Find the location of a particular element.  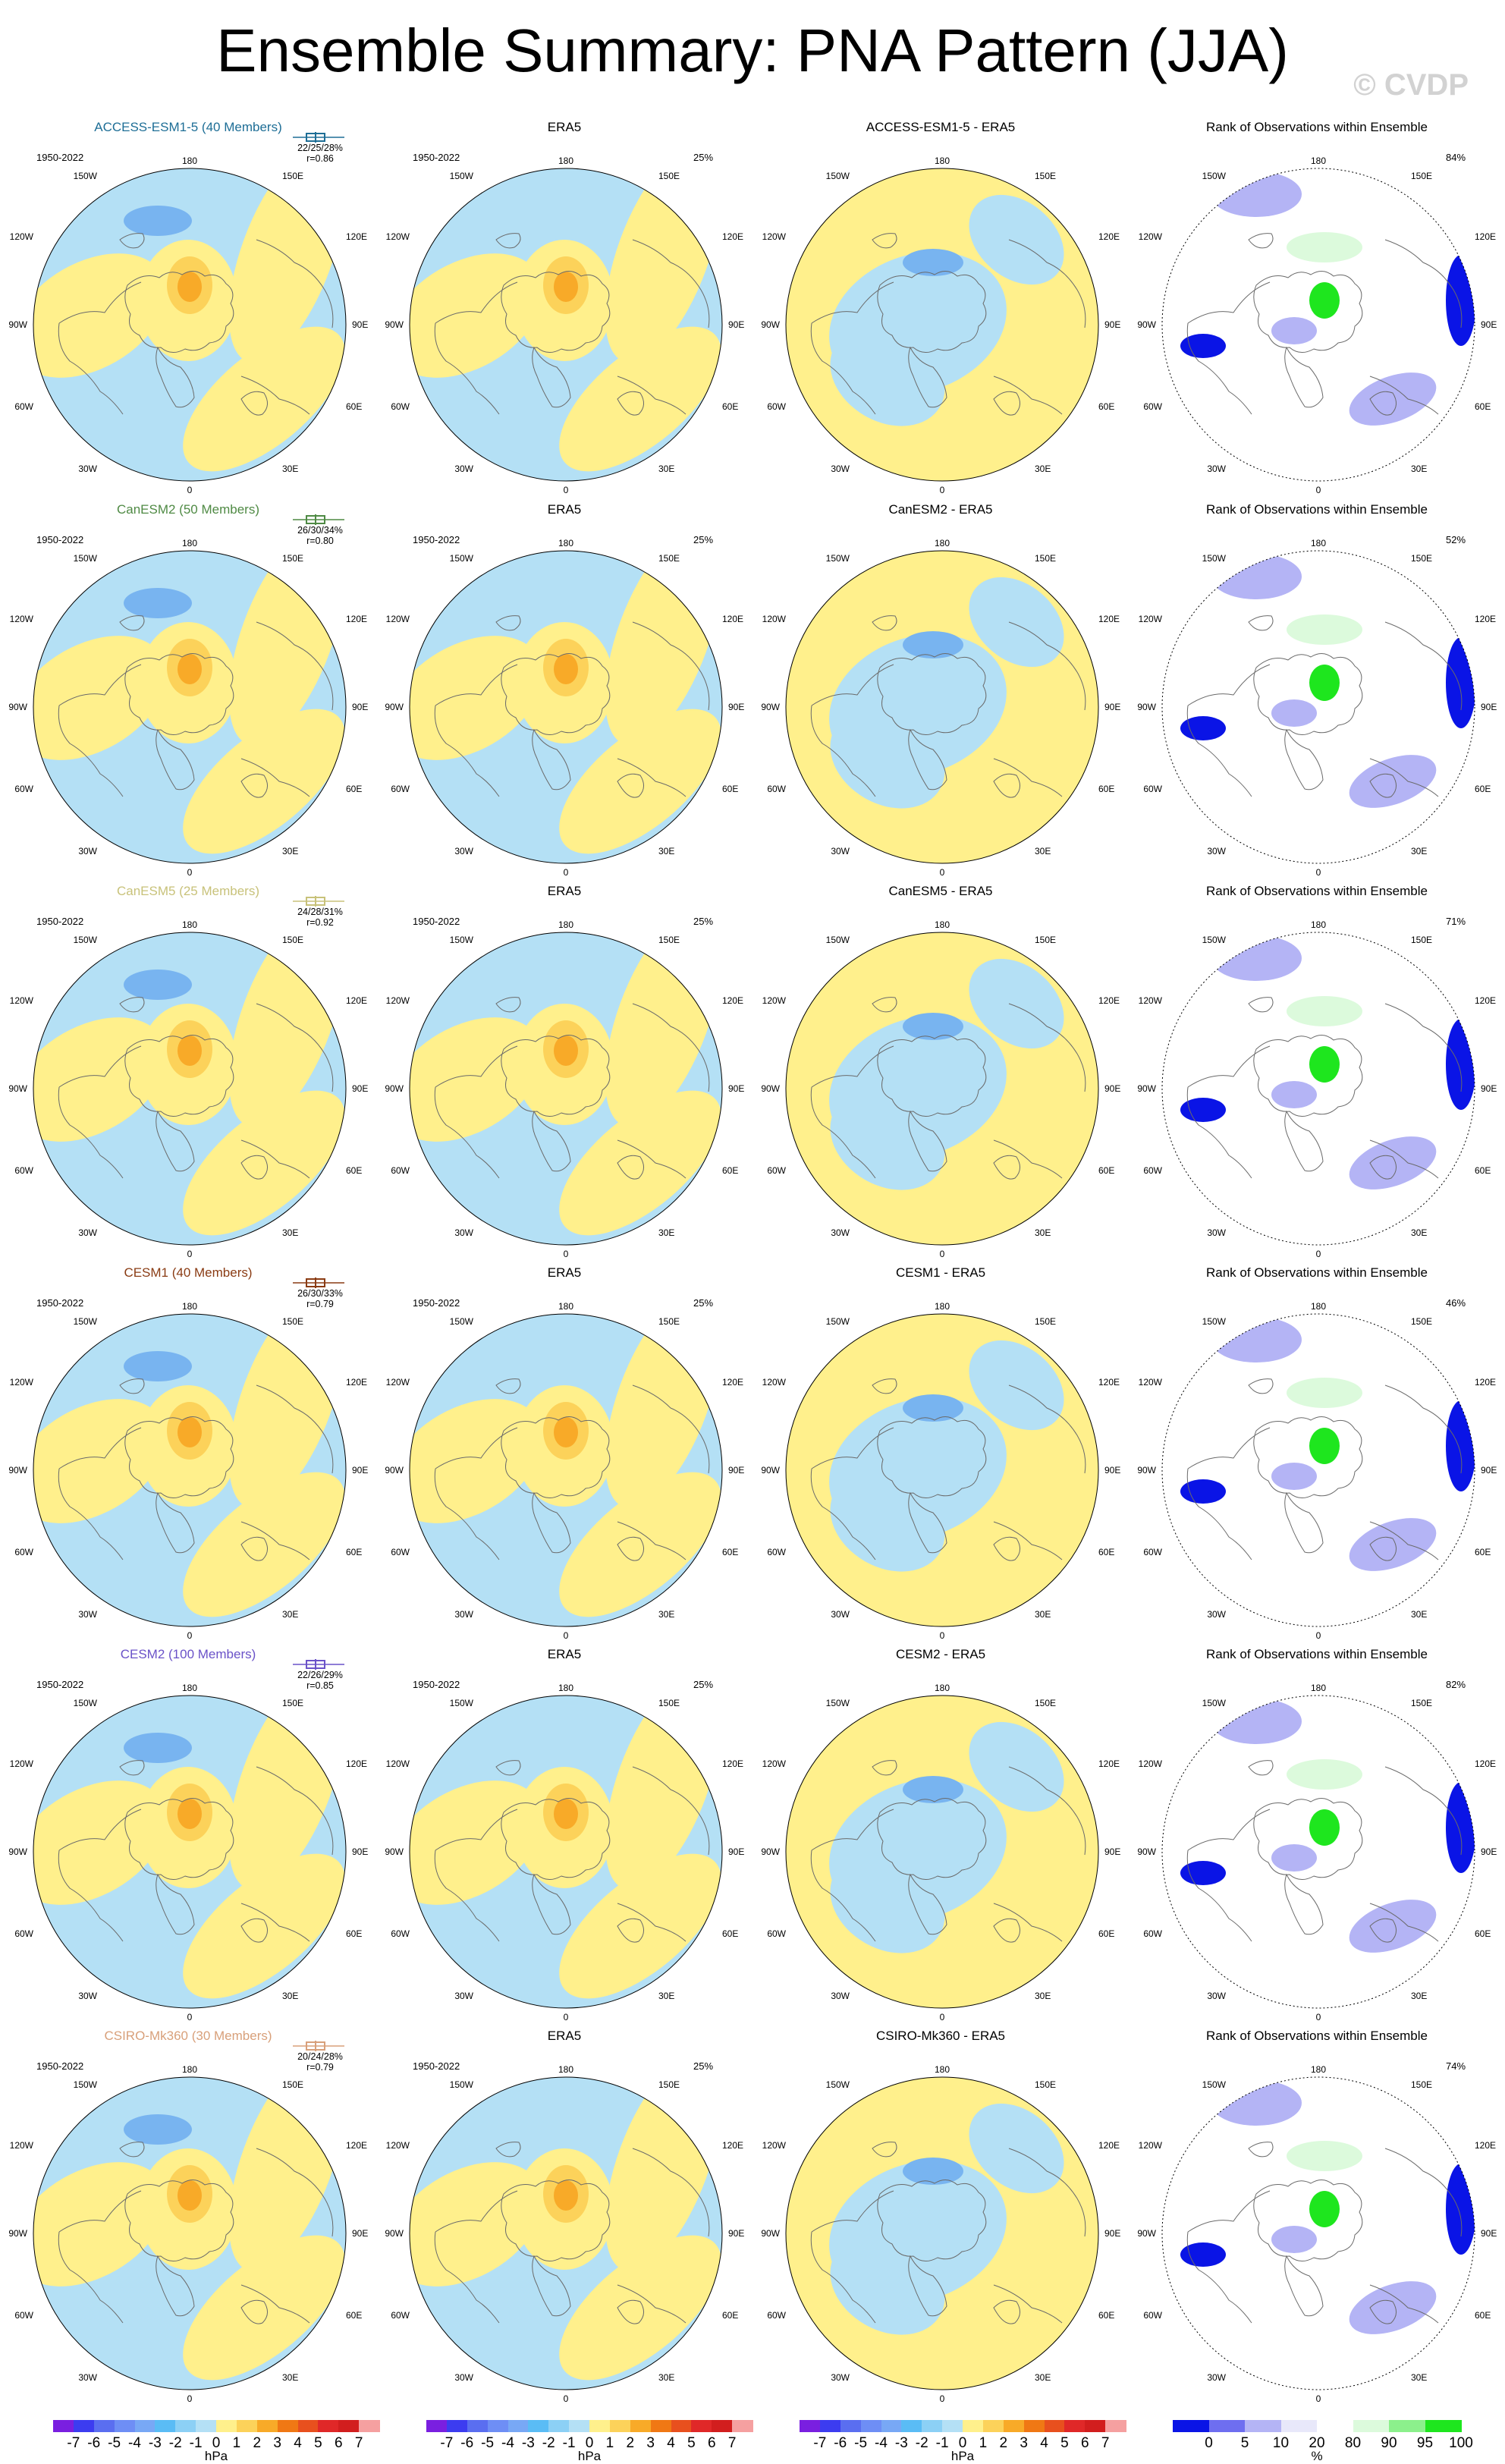

cvdp-watermark: © CVDP is located at coordinates (1411, 85).